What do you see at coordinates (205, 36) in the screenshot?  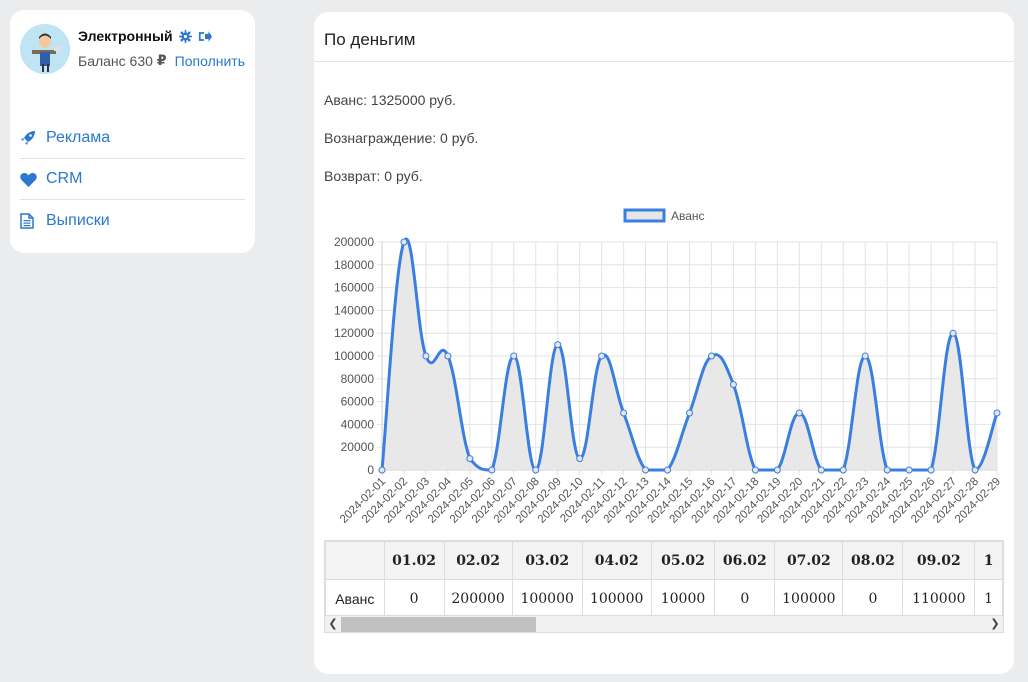 I see `logout-icon` at bounding box center [205, 36].